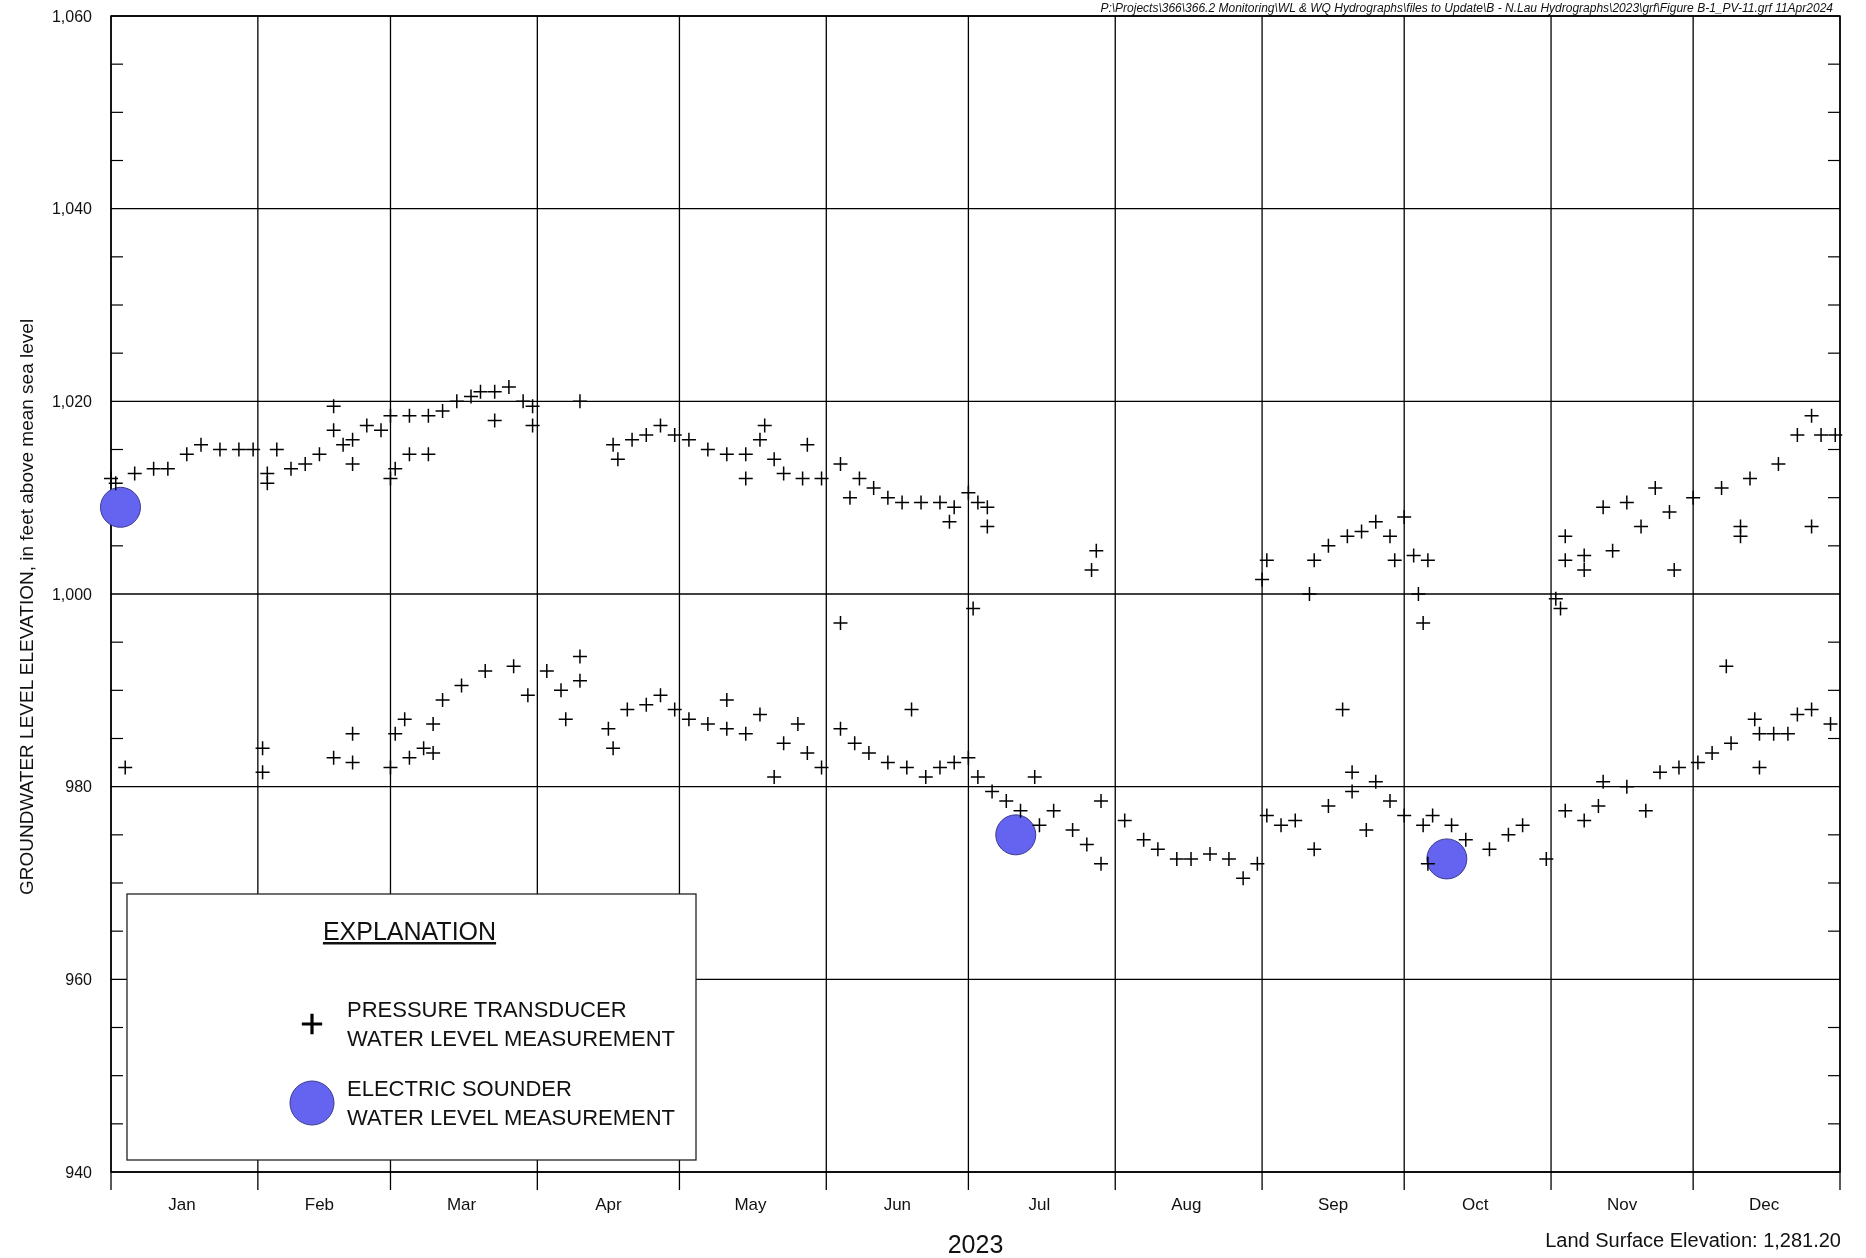 The image size is (1866, 1258). Describe the element at coordinates (1039, 1204) in the screenshot. I see `x-tick-label: Jul` at that location.